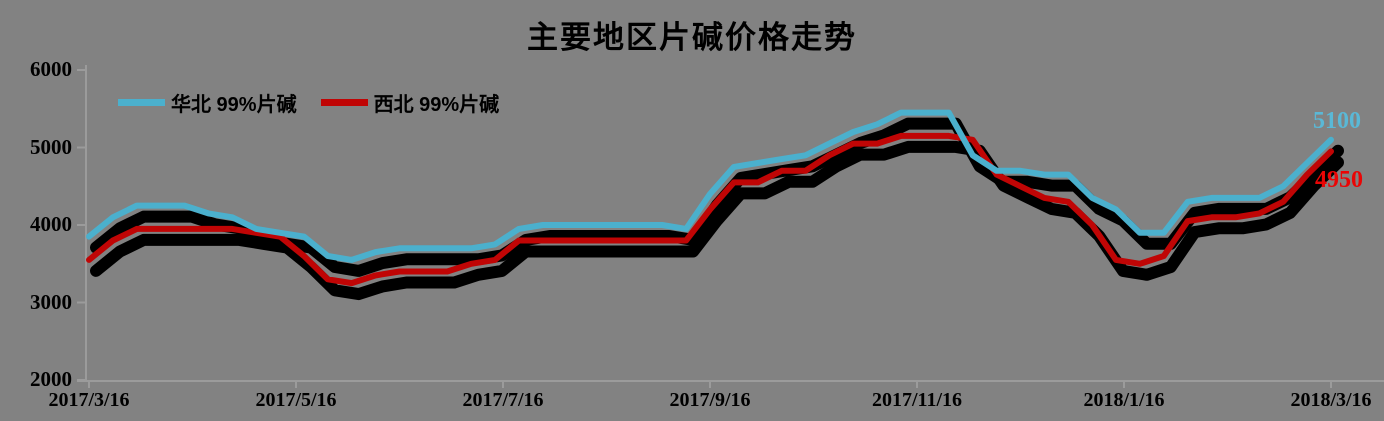 This screenshot has height=421, width=1384. I want to click on x-tick-label-2017-5-16: 2017/5/16, so click(296, 400).